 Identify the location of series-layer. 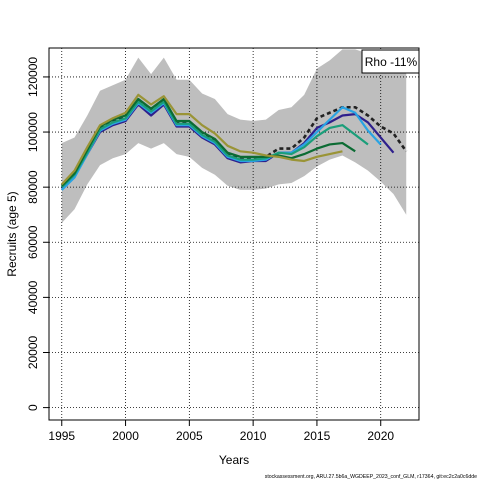
(234, 142).